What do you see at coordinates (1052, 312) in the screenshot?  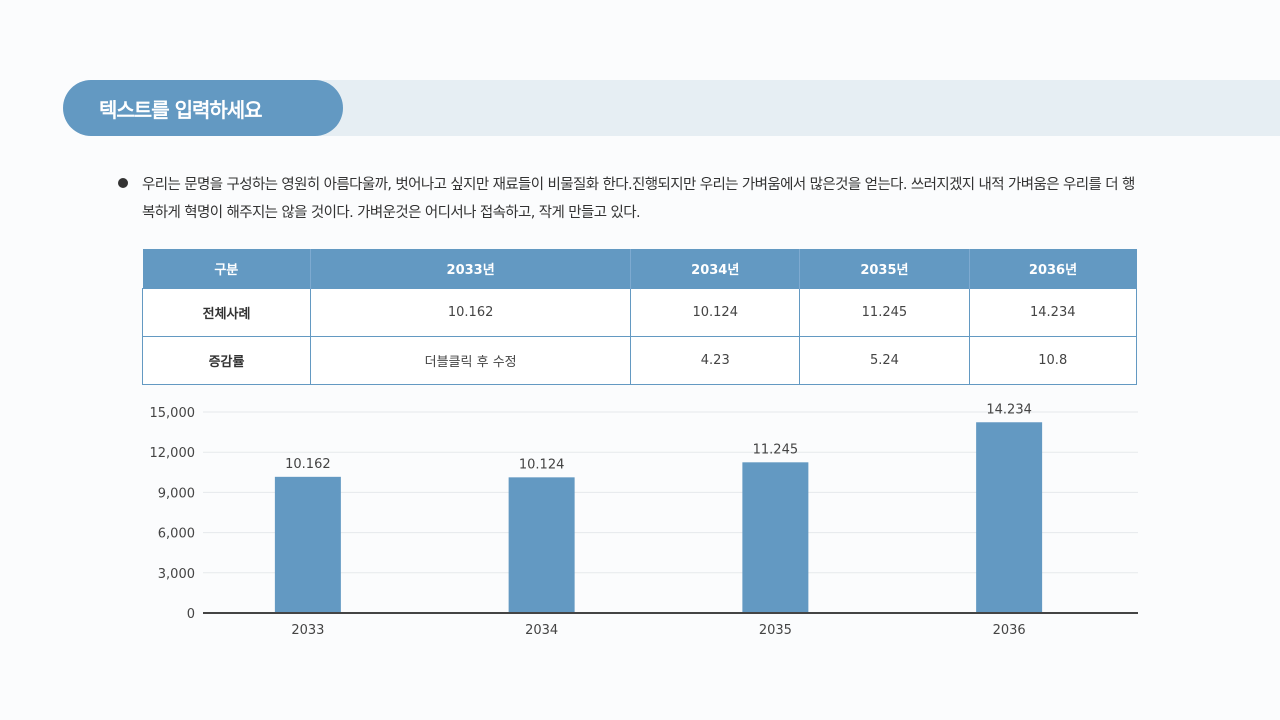 I see `table-cell: 14.234` at bounding box center [1052, 312].